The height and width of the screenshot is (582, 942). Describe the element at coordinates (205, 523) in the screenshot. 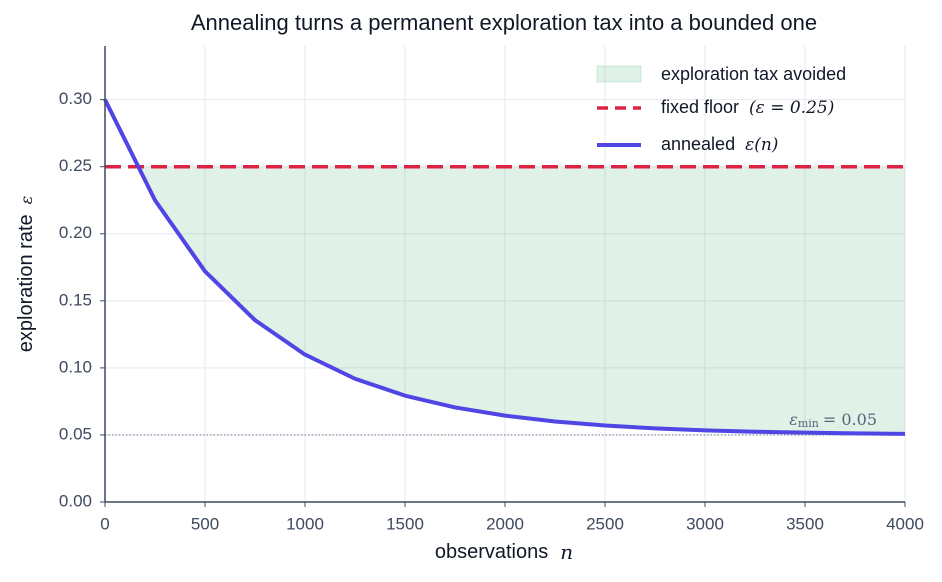

I see `x-tick-label: 500` at that location.